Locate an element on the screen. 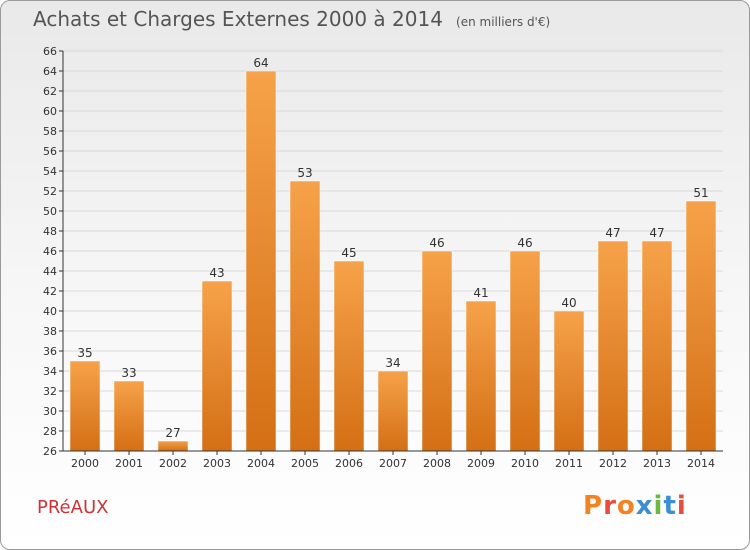  y-tick-label: 62 is located at coordinates (50, 91).